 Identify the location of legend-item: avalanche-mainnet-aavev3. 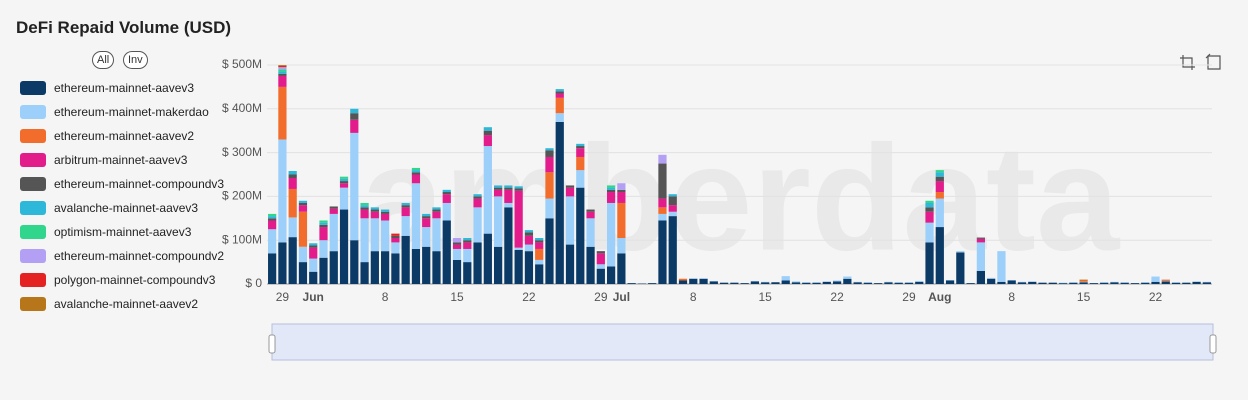
(122, 208).